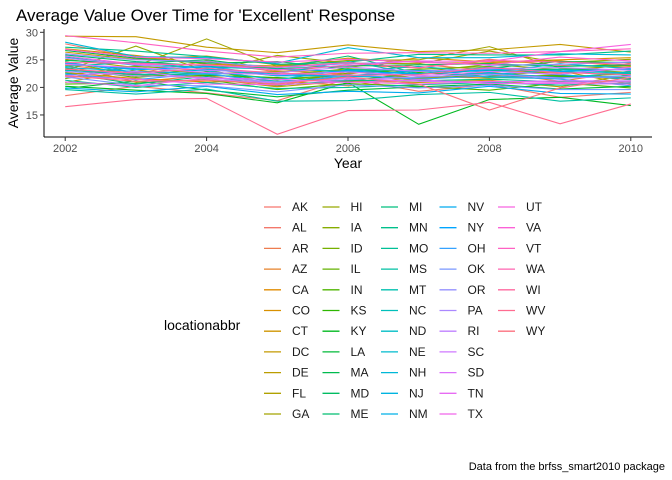 The width and height of the screenshot is (672, 480). I want to click on legend-label: MI, so click(415, 207).